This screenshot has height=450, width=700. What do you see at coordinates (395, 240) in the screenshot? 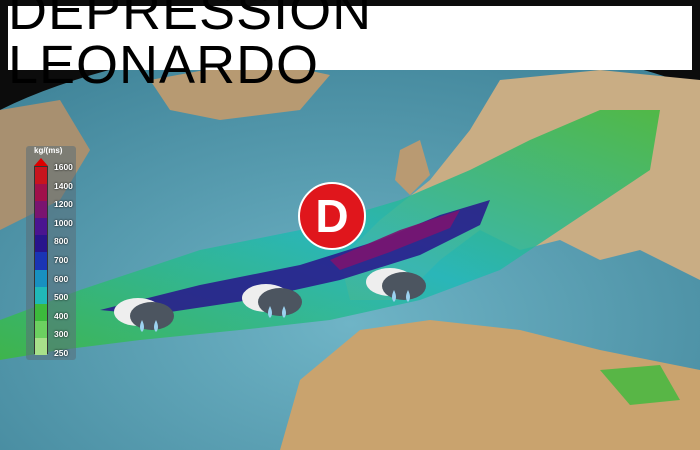
I see `moisture-peak` at bounding box center [395, 240].